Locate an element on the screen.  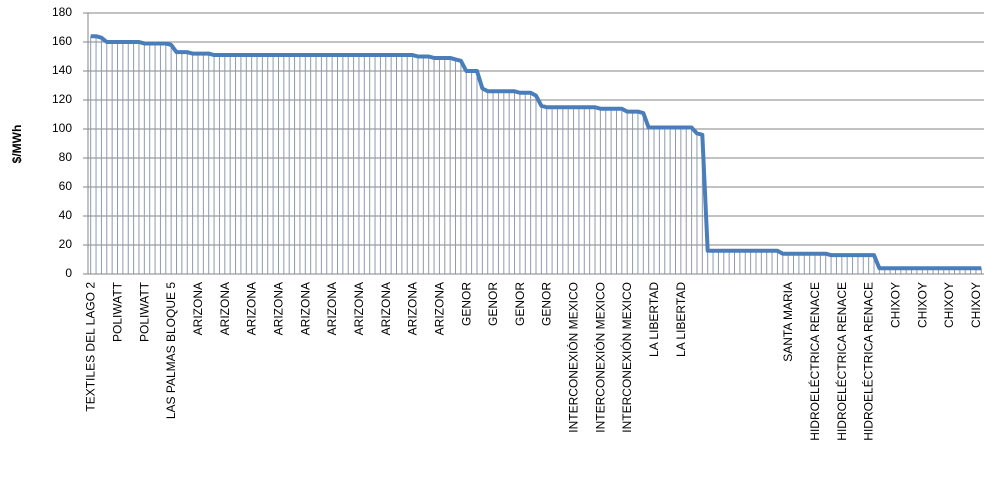
y-tick-label: 140 is located at coordinates (62, 70).